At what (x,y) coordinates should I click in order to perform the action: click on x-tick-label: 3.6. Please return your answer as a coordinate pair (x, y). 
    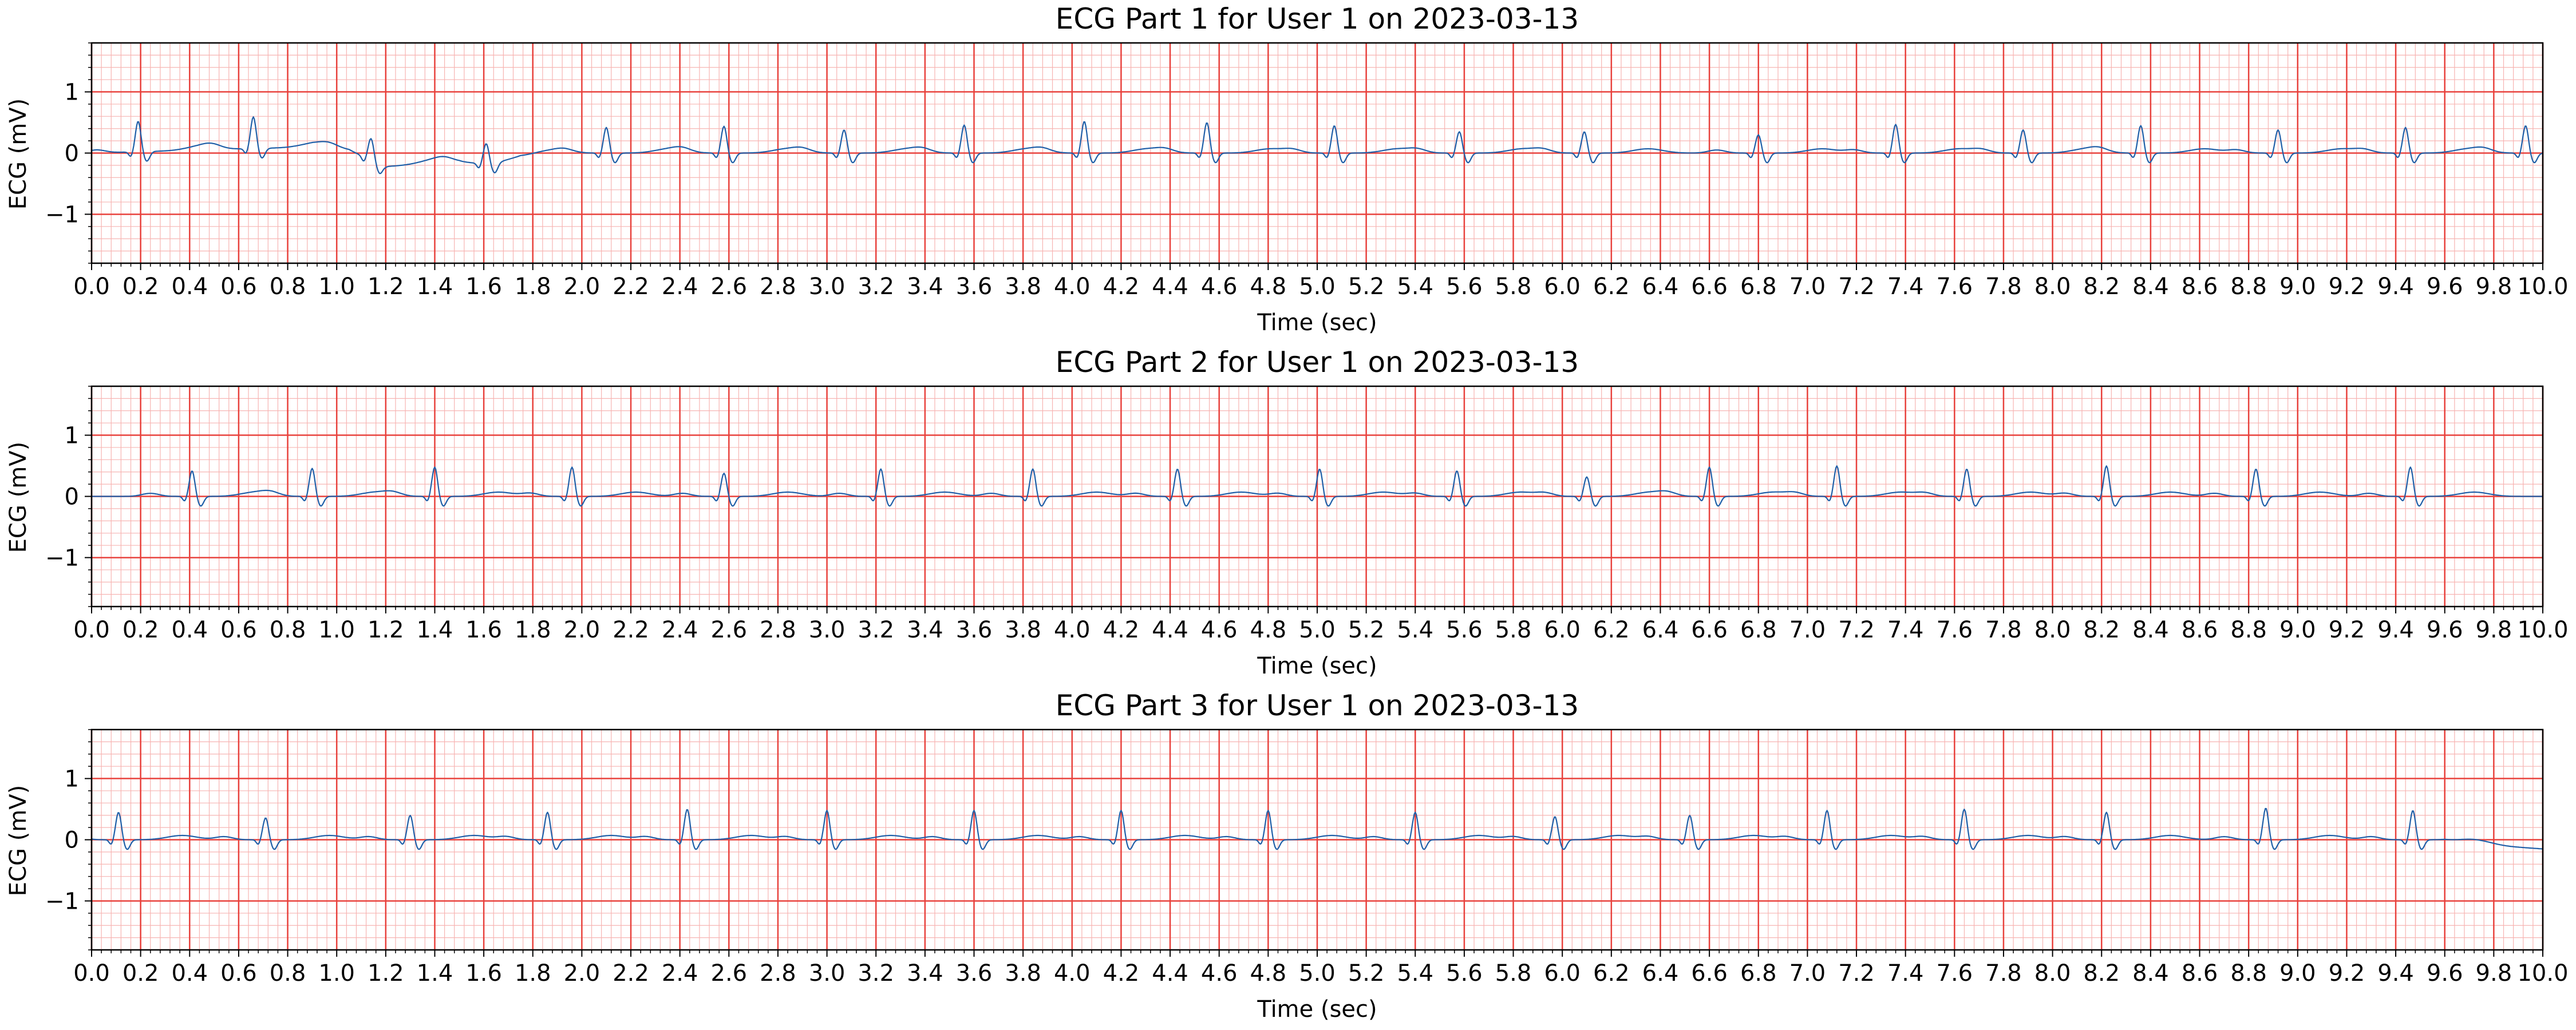
    Looking at the image, I should click on (974, 973).